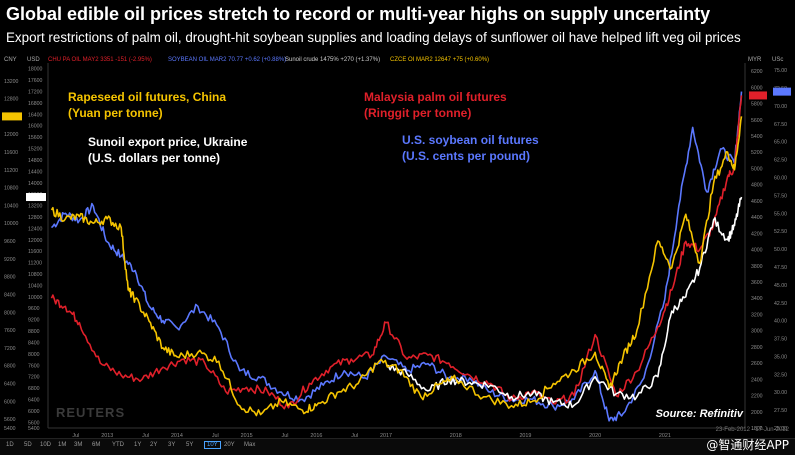  Describe the element at coordinates (46, 445) in the screenshot. I see `range-button-10d: 10D` at that location.